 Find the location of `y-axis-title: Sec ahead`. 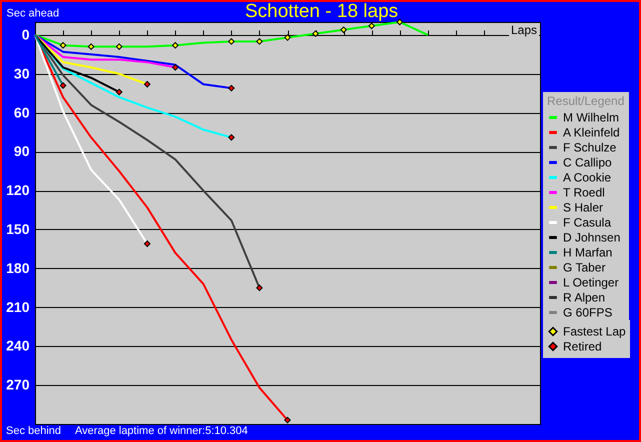

y-axis-title: Sec ahead is located at coordinates (33, 14).